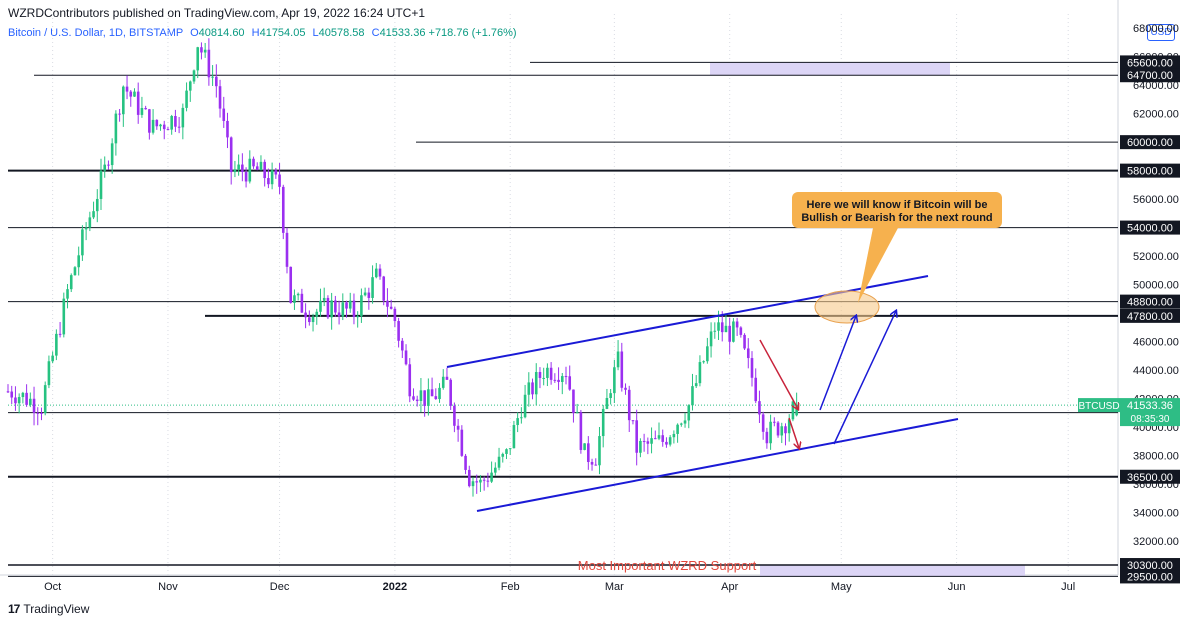  What do you see at coordinates (1150, 566) in the screenshot?
I see `level-tag-label: 30300.00` at bounding box center [1150, 566].